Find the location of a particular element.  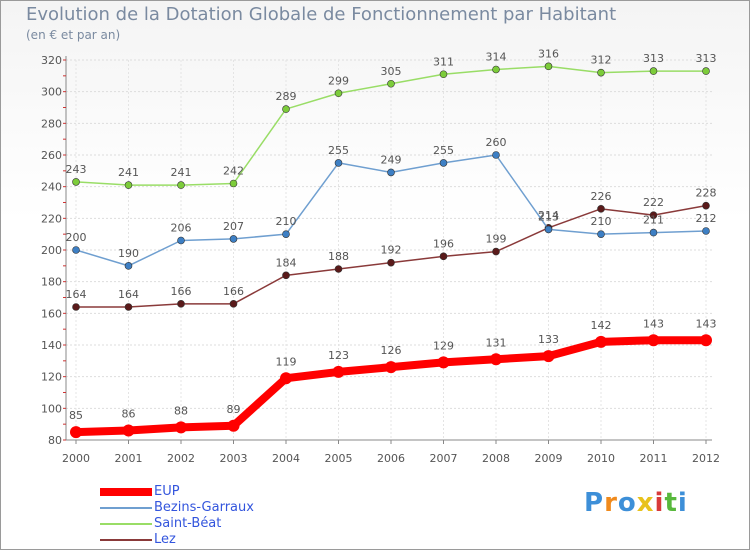

x-tick-label: 2001 is located at coordinates (129, 458).